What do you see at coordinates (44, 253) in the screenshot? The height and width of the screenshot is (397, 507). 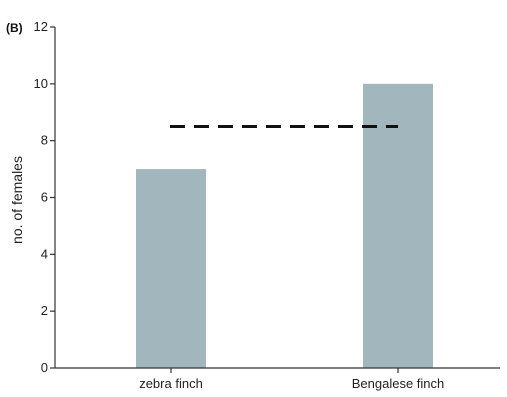 I see `y-tick-label: 4` at bounding box center [44, 253].